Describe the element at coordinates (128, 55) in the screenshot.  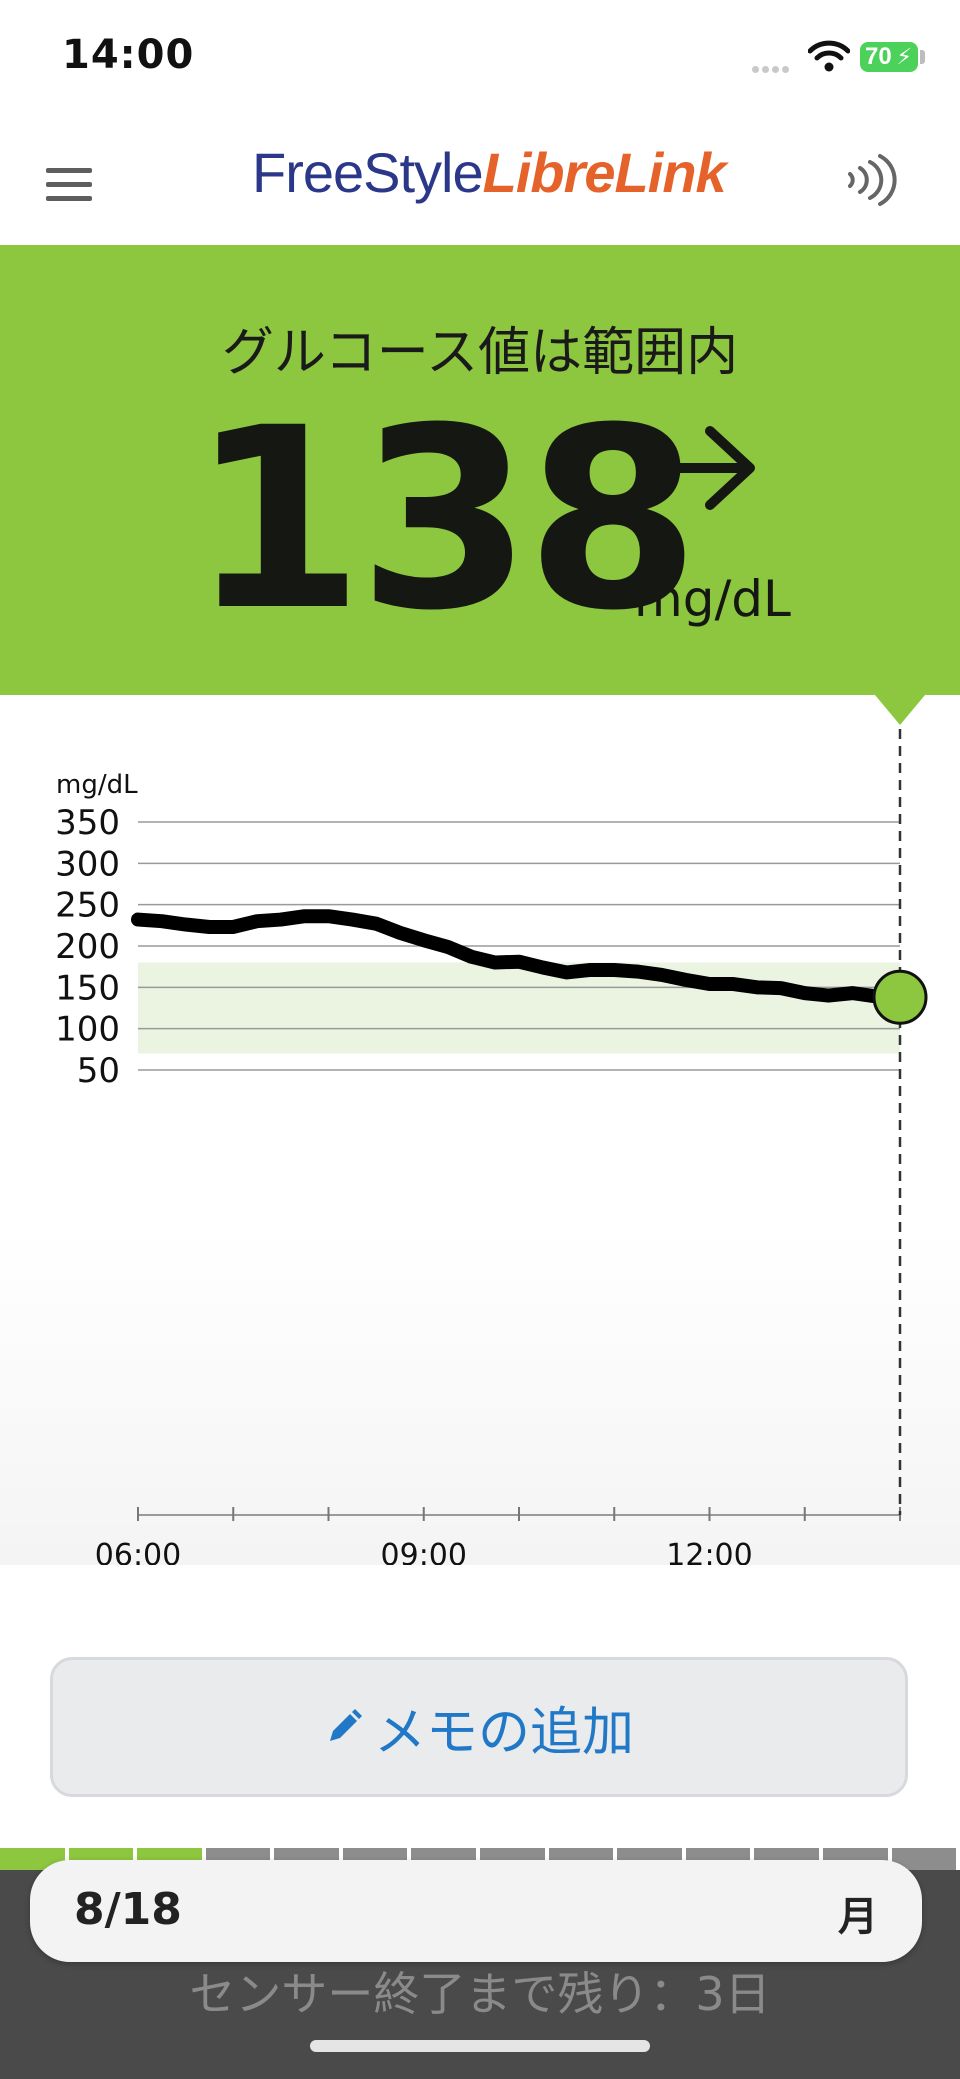
I see `status-time: 14:00` at that location.